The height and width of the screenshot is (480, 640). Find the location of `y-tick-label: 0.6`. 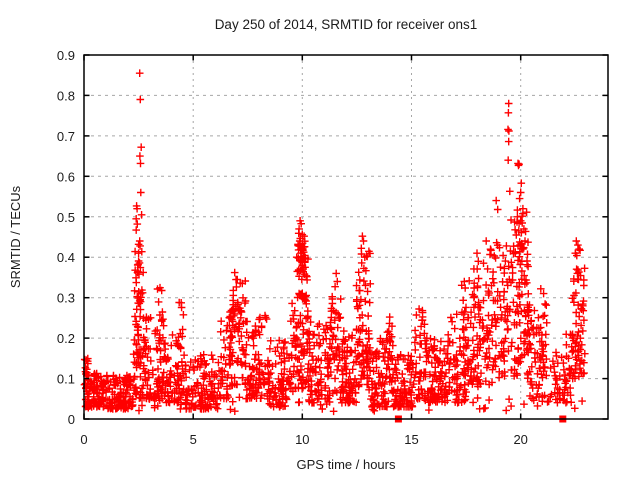

y-tick-label: 0.6 is located at coordinates (66, 176).